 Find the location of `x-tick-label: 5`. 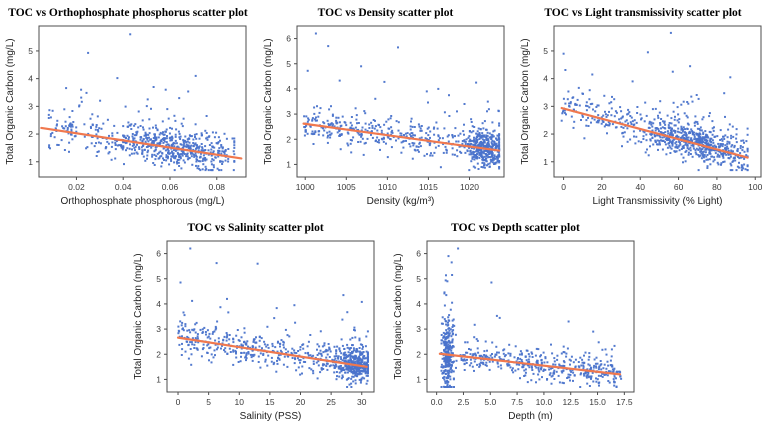

x-tick-label: 5 is located at coordinates (208, 402).